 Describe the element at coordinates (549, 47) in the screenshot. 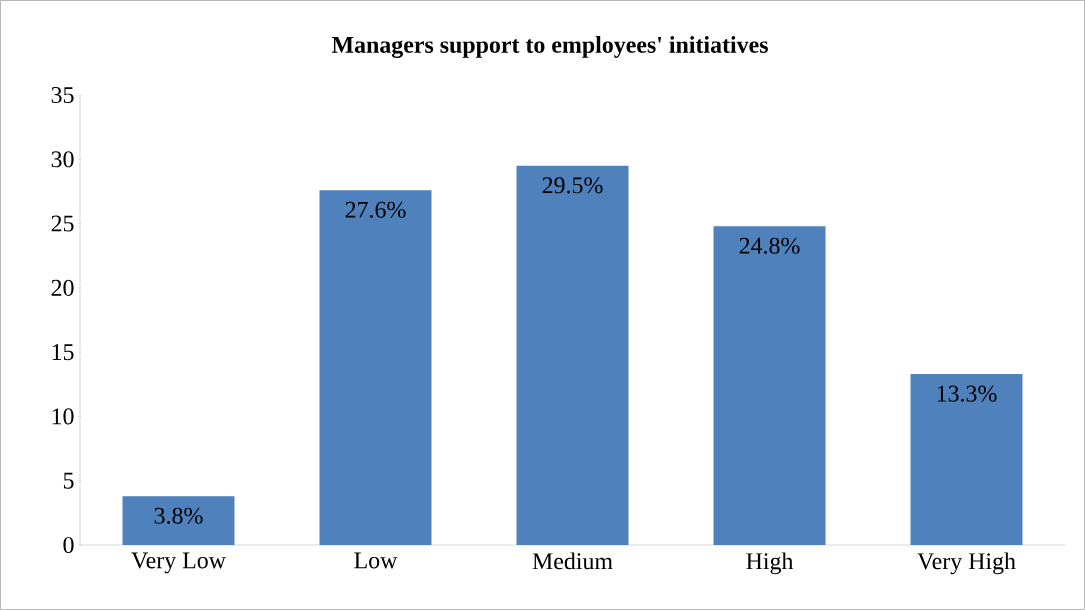

I see `chart-title: Managers support to employees' initiatives` at that location.